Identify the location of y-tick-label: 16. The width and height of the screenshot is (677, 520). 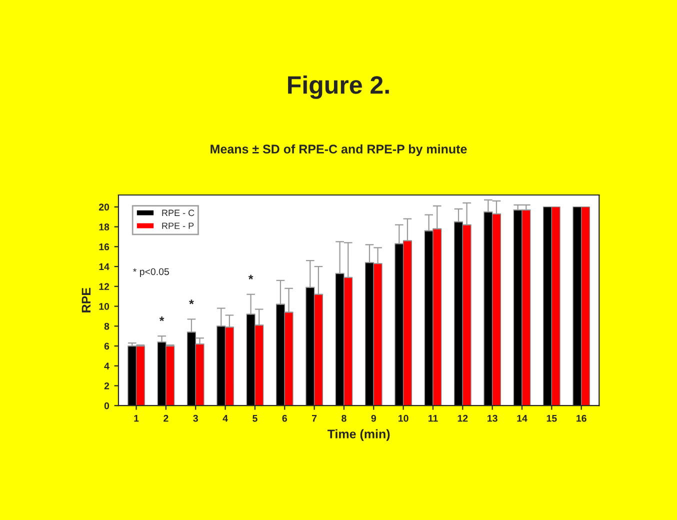
(104, 246).